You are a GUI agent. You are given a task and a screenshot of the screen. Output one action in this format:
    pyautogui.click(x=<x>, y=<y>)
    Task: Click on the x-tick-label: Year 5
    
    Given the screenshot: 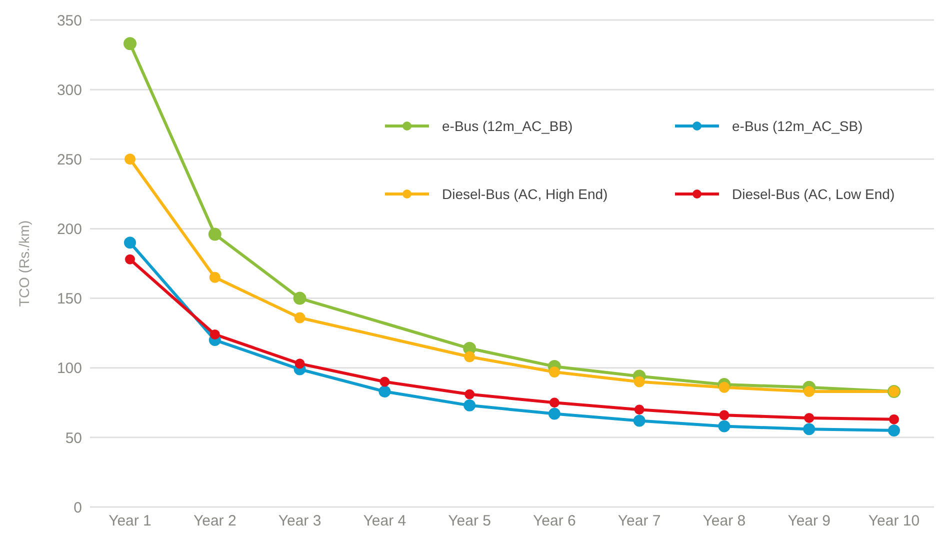 What is the action you would take?
    pyautogui.click(x=469, y=521)
    